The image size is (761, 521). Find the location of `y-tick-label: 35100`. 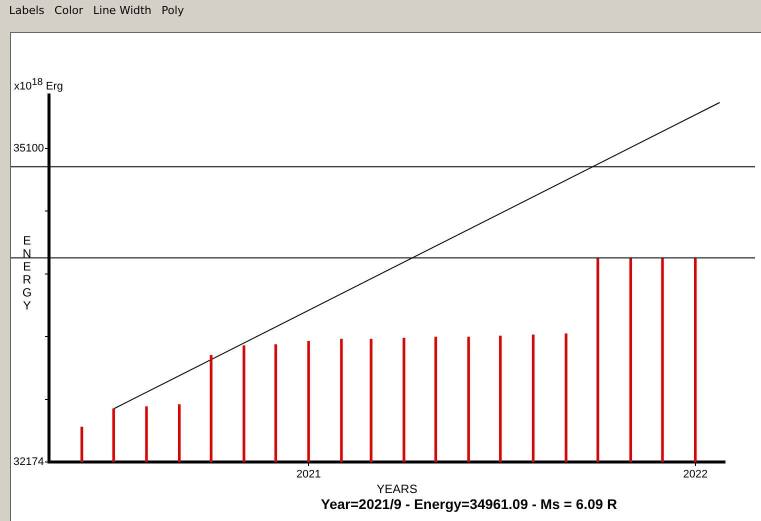

y-tick-label: 35100 is located at coordinates (28, 148).